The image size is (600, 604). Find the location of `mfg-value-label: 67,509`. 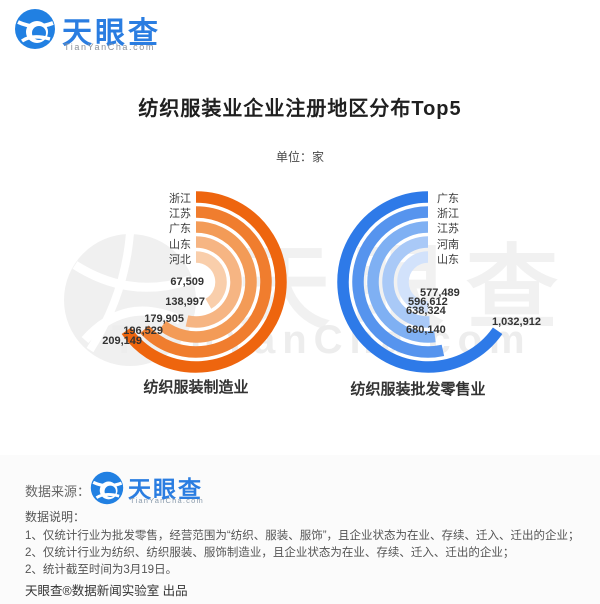

mfg-value-label: 67,509 is located at coordinates (187, 282).